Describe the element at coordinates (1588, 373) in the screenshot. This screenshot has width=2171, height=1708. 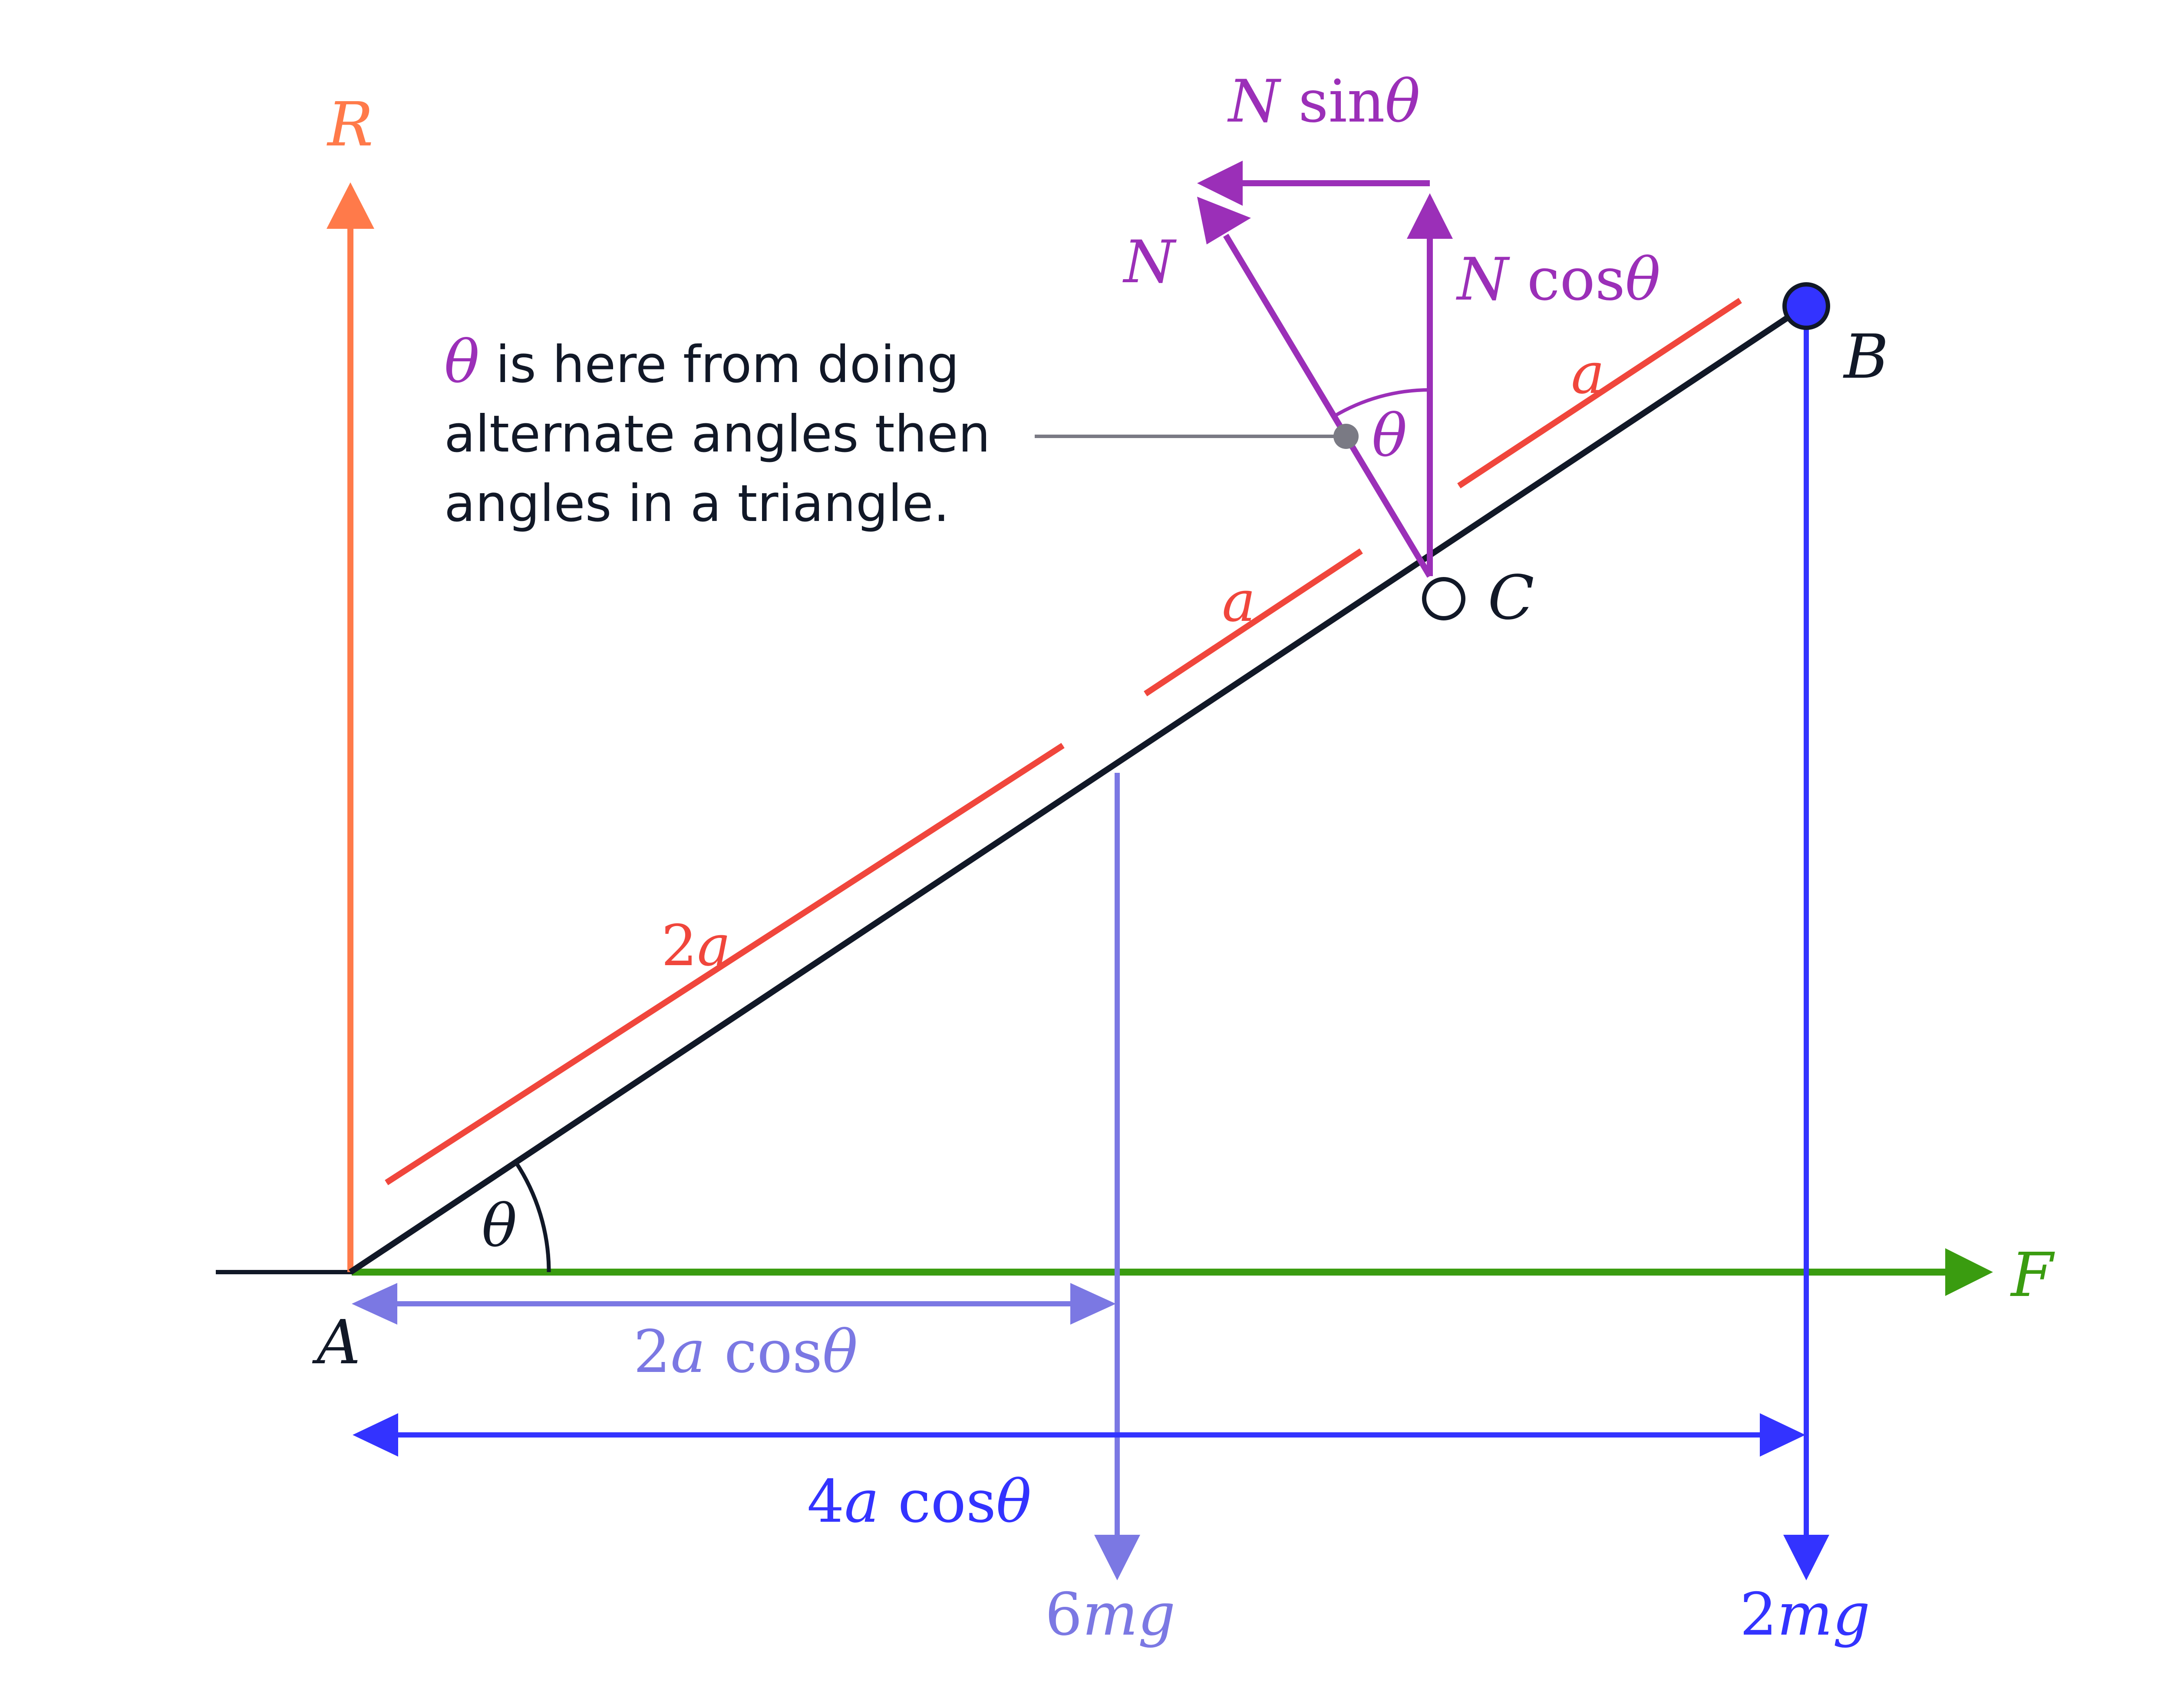
I see `label-a-upper: a` at that location.